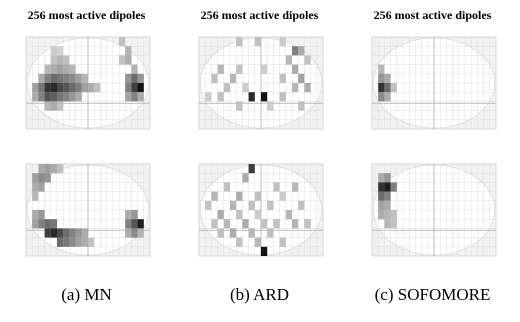  Describe the element at coordinates (86, 15) in the screenshot. I see `panel-title: 256 most active dipoles` at that location.